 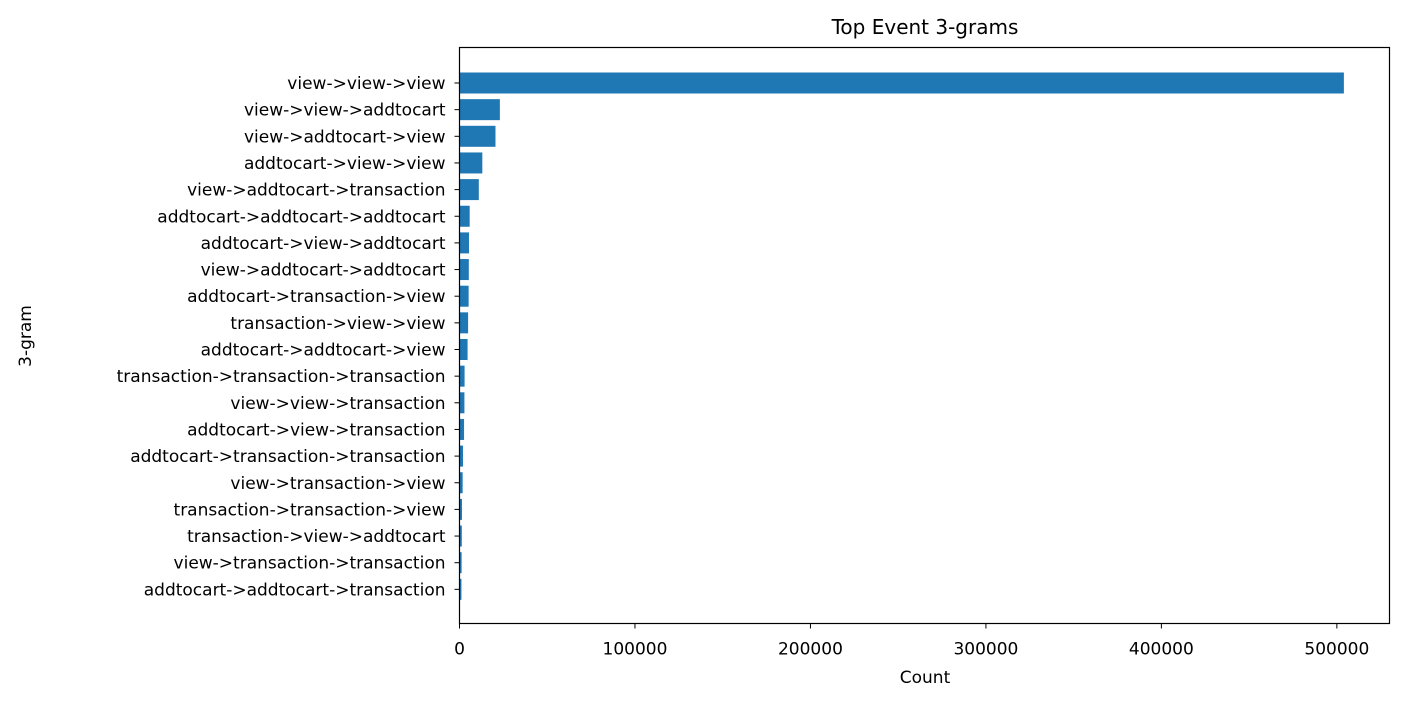 What do you see at coordinates (925, 678) in the screenshot?
I see `x-axis-title: Count` at bounding box center [925, 678].